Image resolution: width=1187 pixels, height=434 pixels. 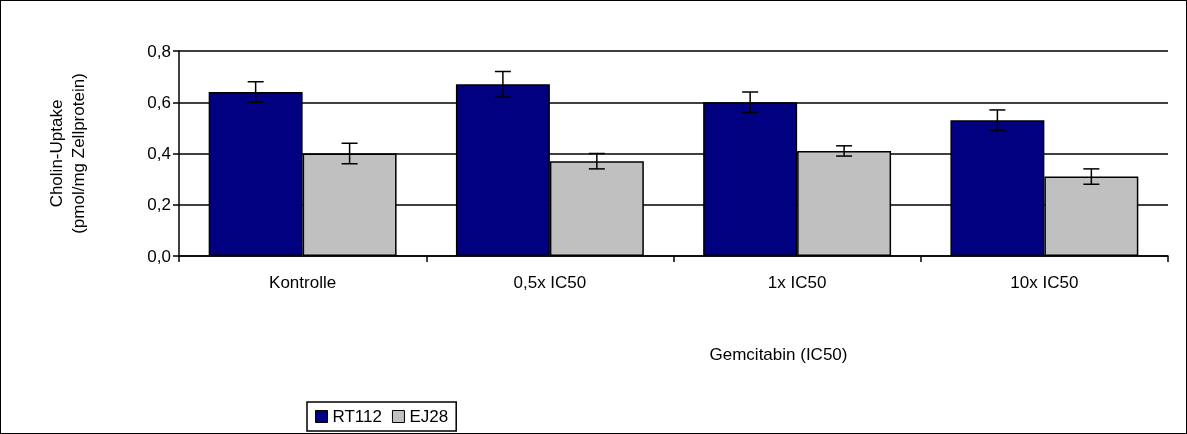 I want to click on legend-label: EJ28, so click(x=429, y=416).